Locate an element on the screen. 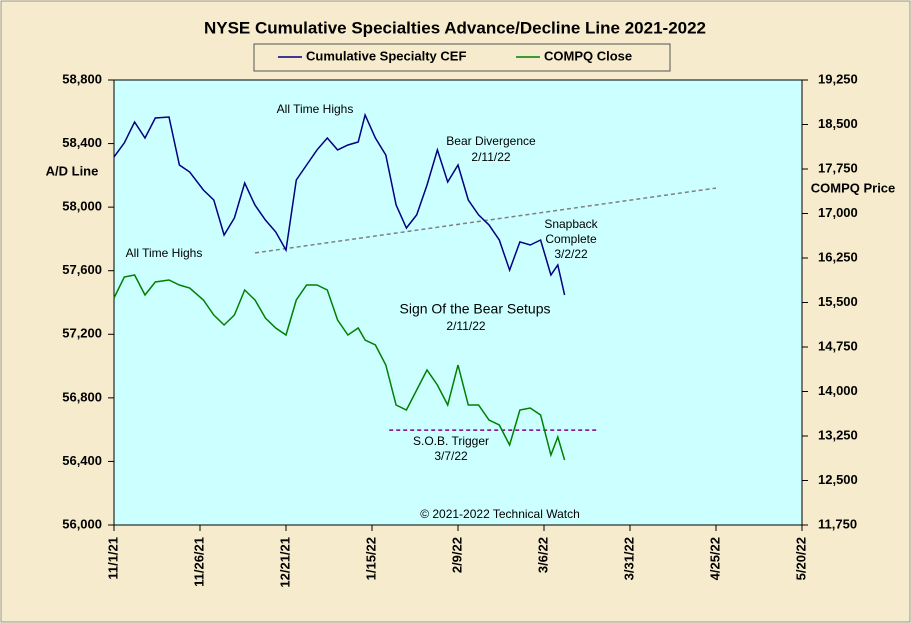 The image size is (911, 623). y-tick-label: 57,200 is located at coordinates (82, 333).